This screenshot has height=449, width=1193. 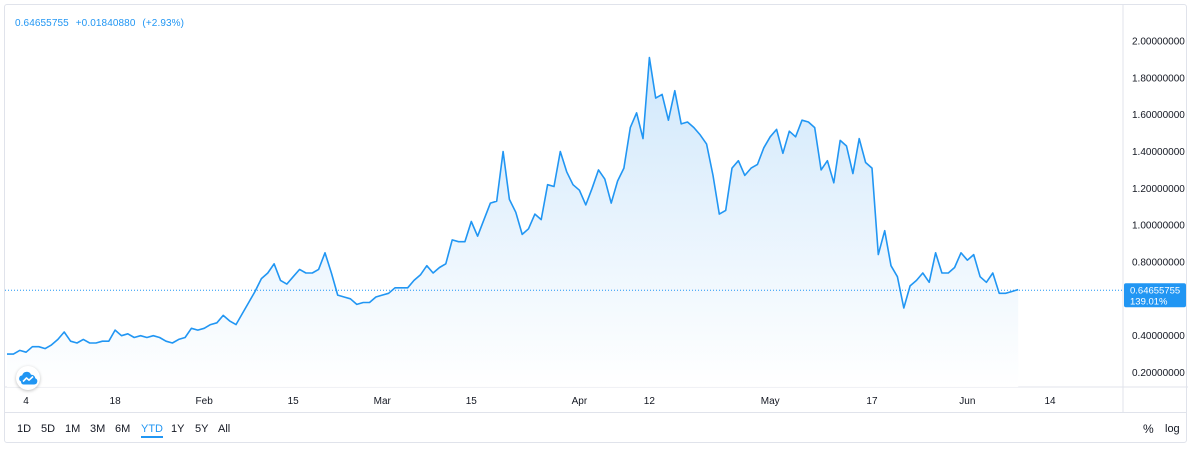 What do you see at coordinates (98, 429) in the screenshot?
I see `range-3m-button: 3M` at bounding box center [98, 429].